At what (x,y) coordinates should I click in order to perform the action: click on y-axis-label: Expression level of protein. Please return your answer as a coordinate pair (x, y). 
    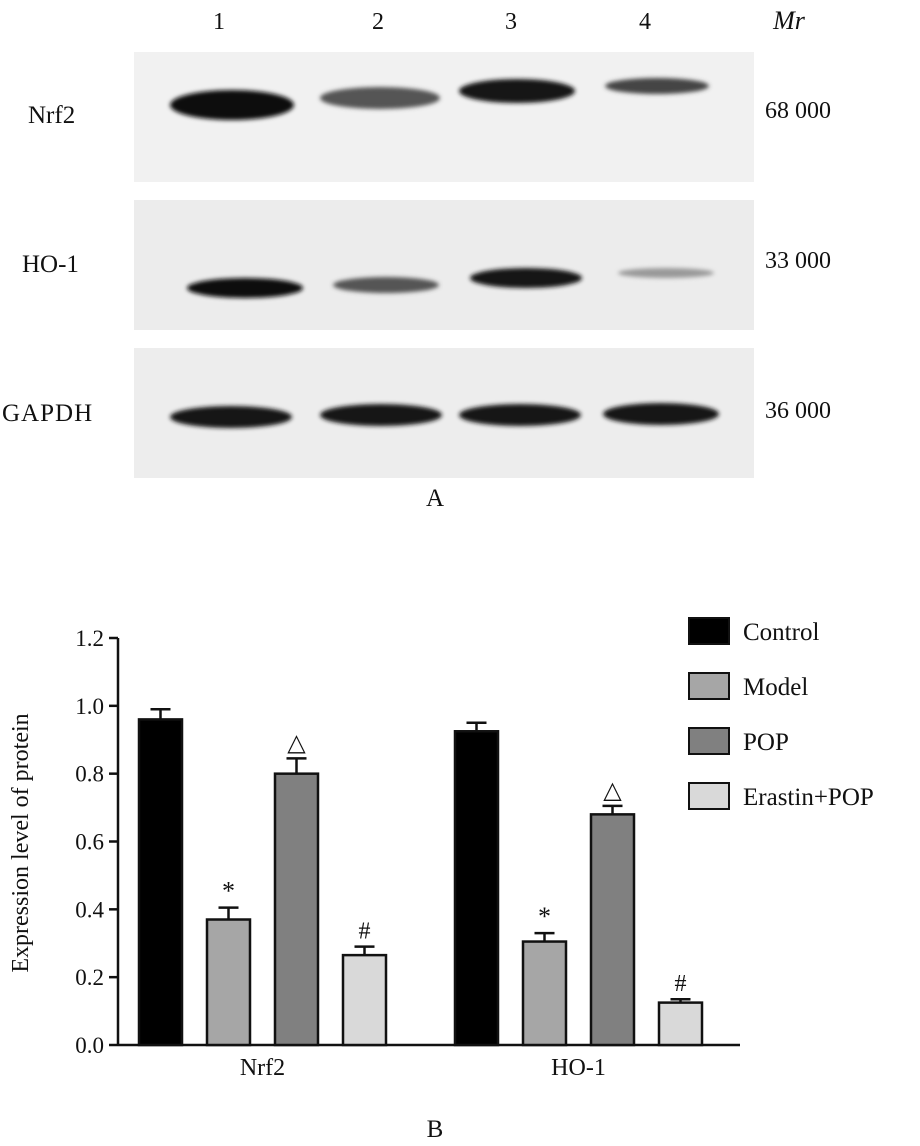
    Looking at the image, I should click on (21, 842).